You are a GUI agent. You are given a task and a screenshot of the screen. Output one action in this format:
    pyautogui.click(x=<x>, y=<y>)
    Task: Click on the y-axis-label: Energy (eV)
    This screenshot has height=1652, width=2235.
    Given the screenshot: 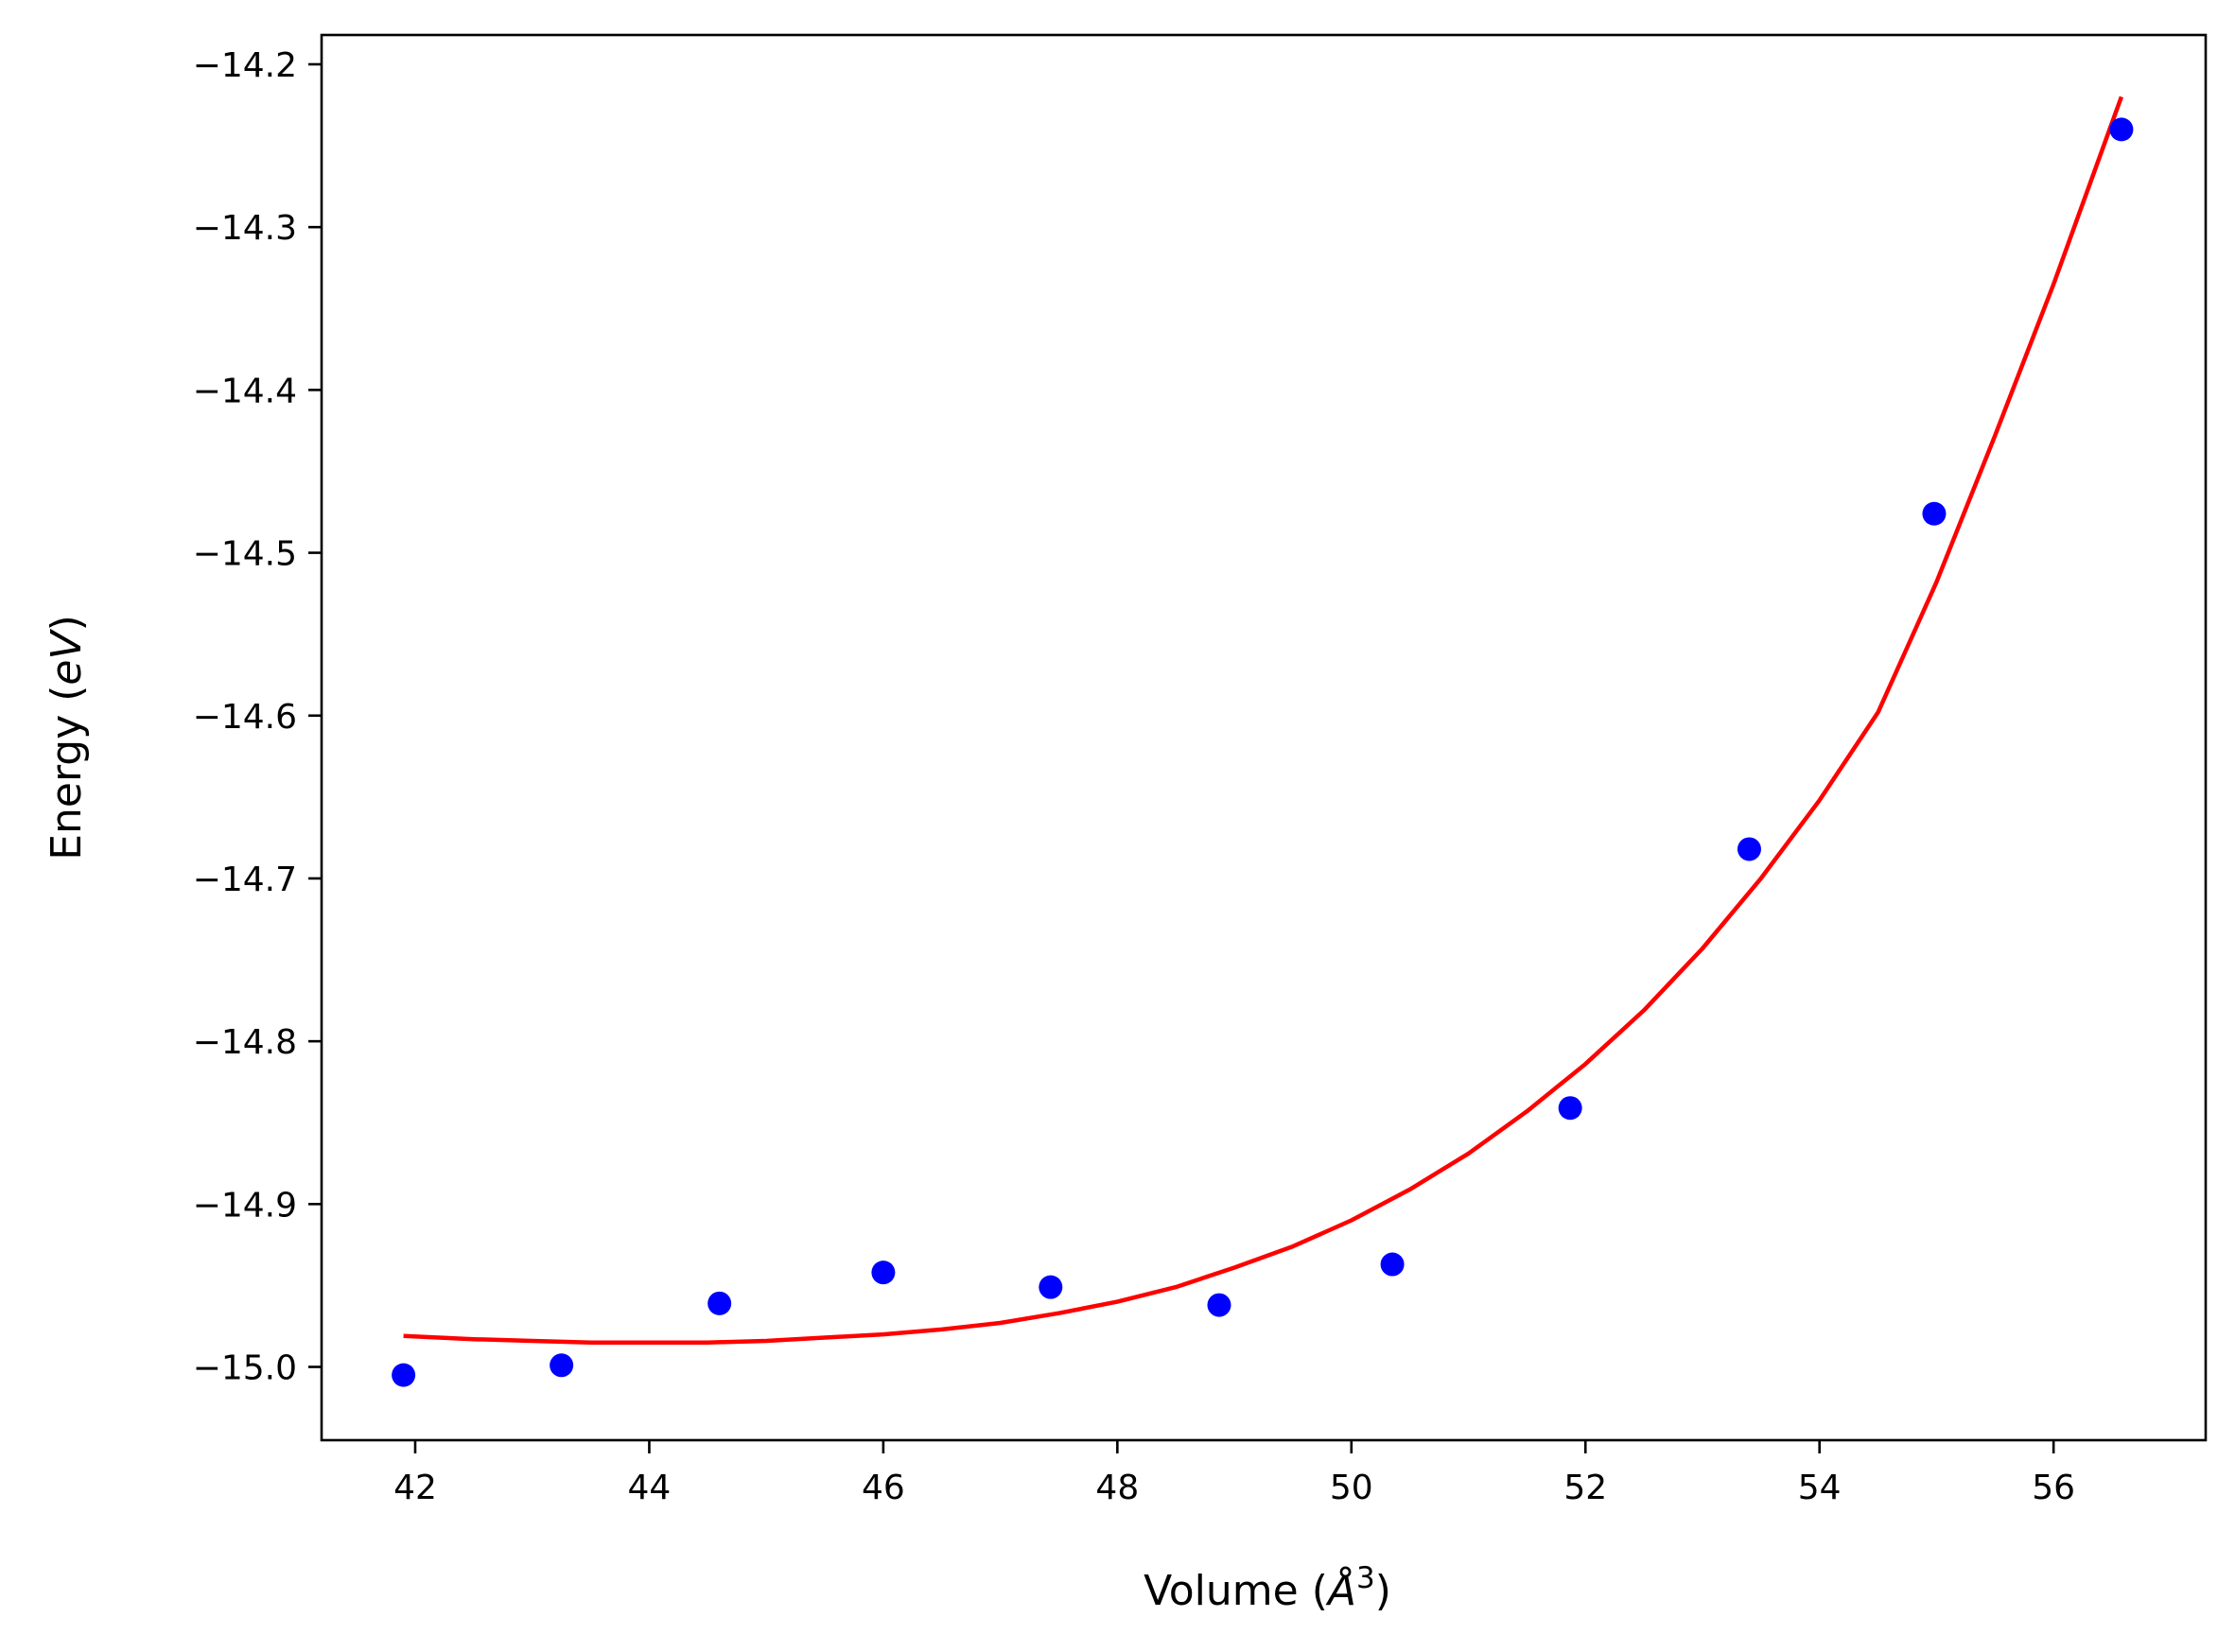 What is the action you would take?
    pyautogui.click(x=67, y=738)
    